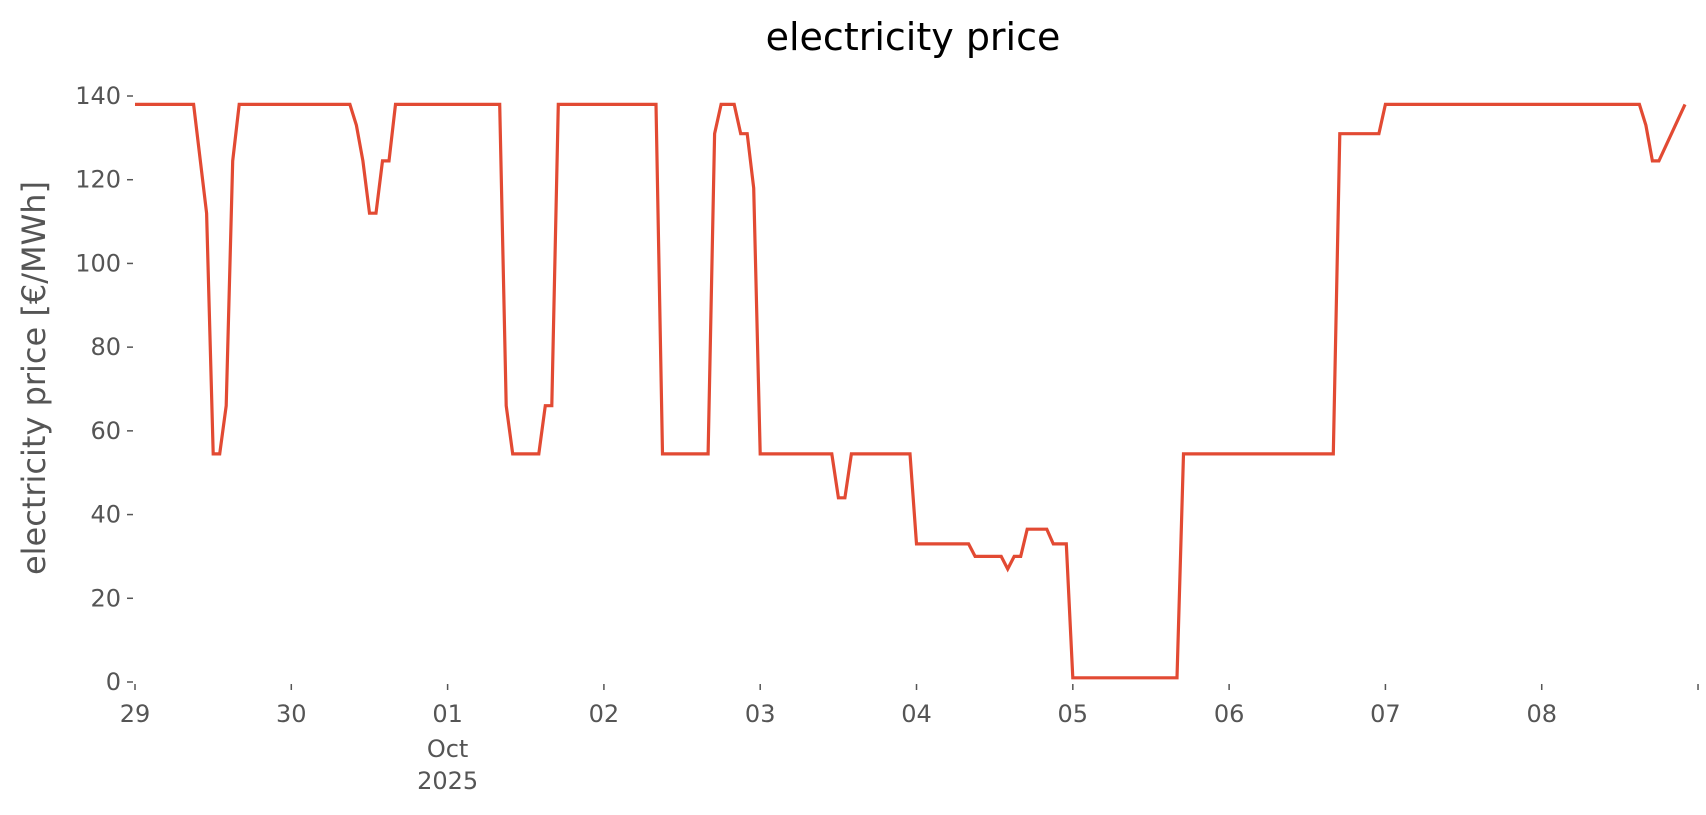  What do you see at coordinates (34, 378) in the screenshot?
I see `y-axis-label: electricity price [€/MWh]` at bounding box center [34, 378].